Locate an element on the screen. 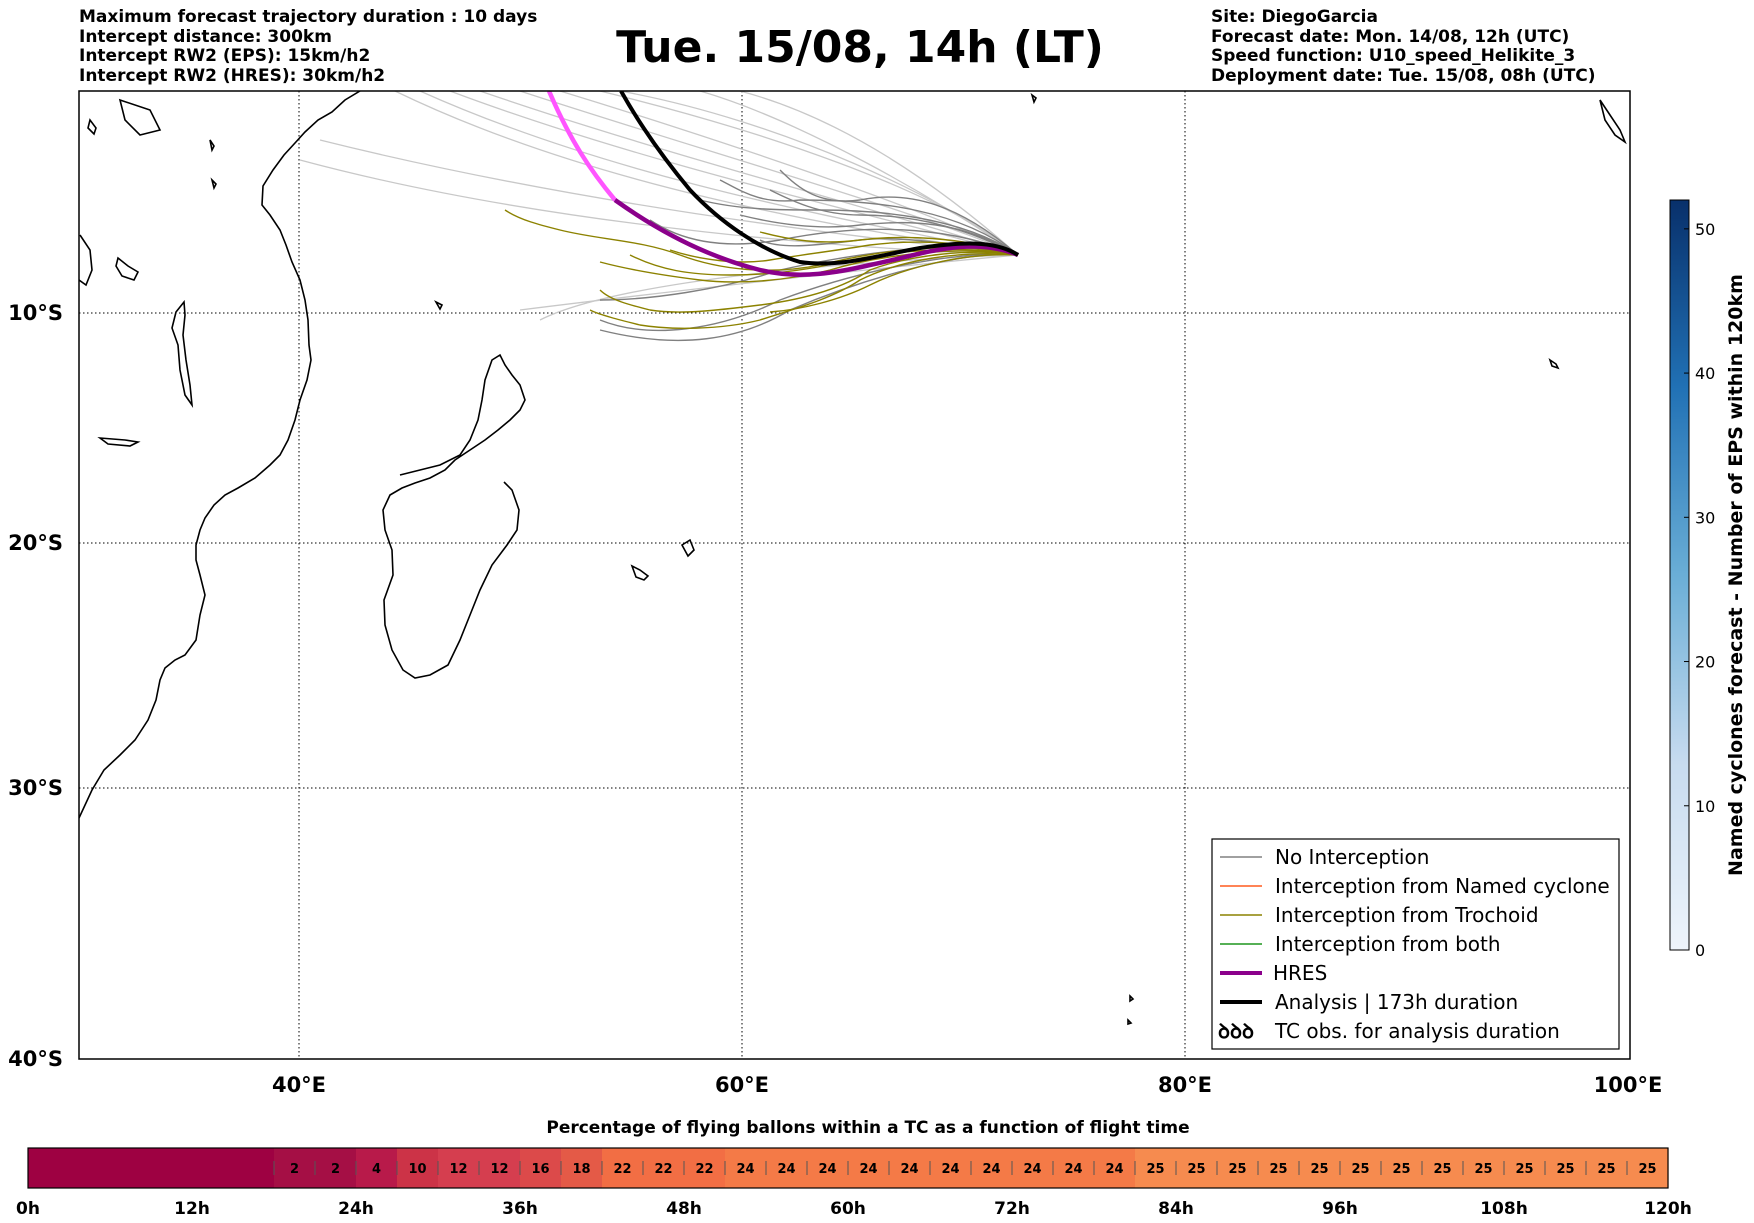  lat-label: 30°S is located at coordinates (35, 788).